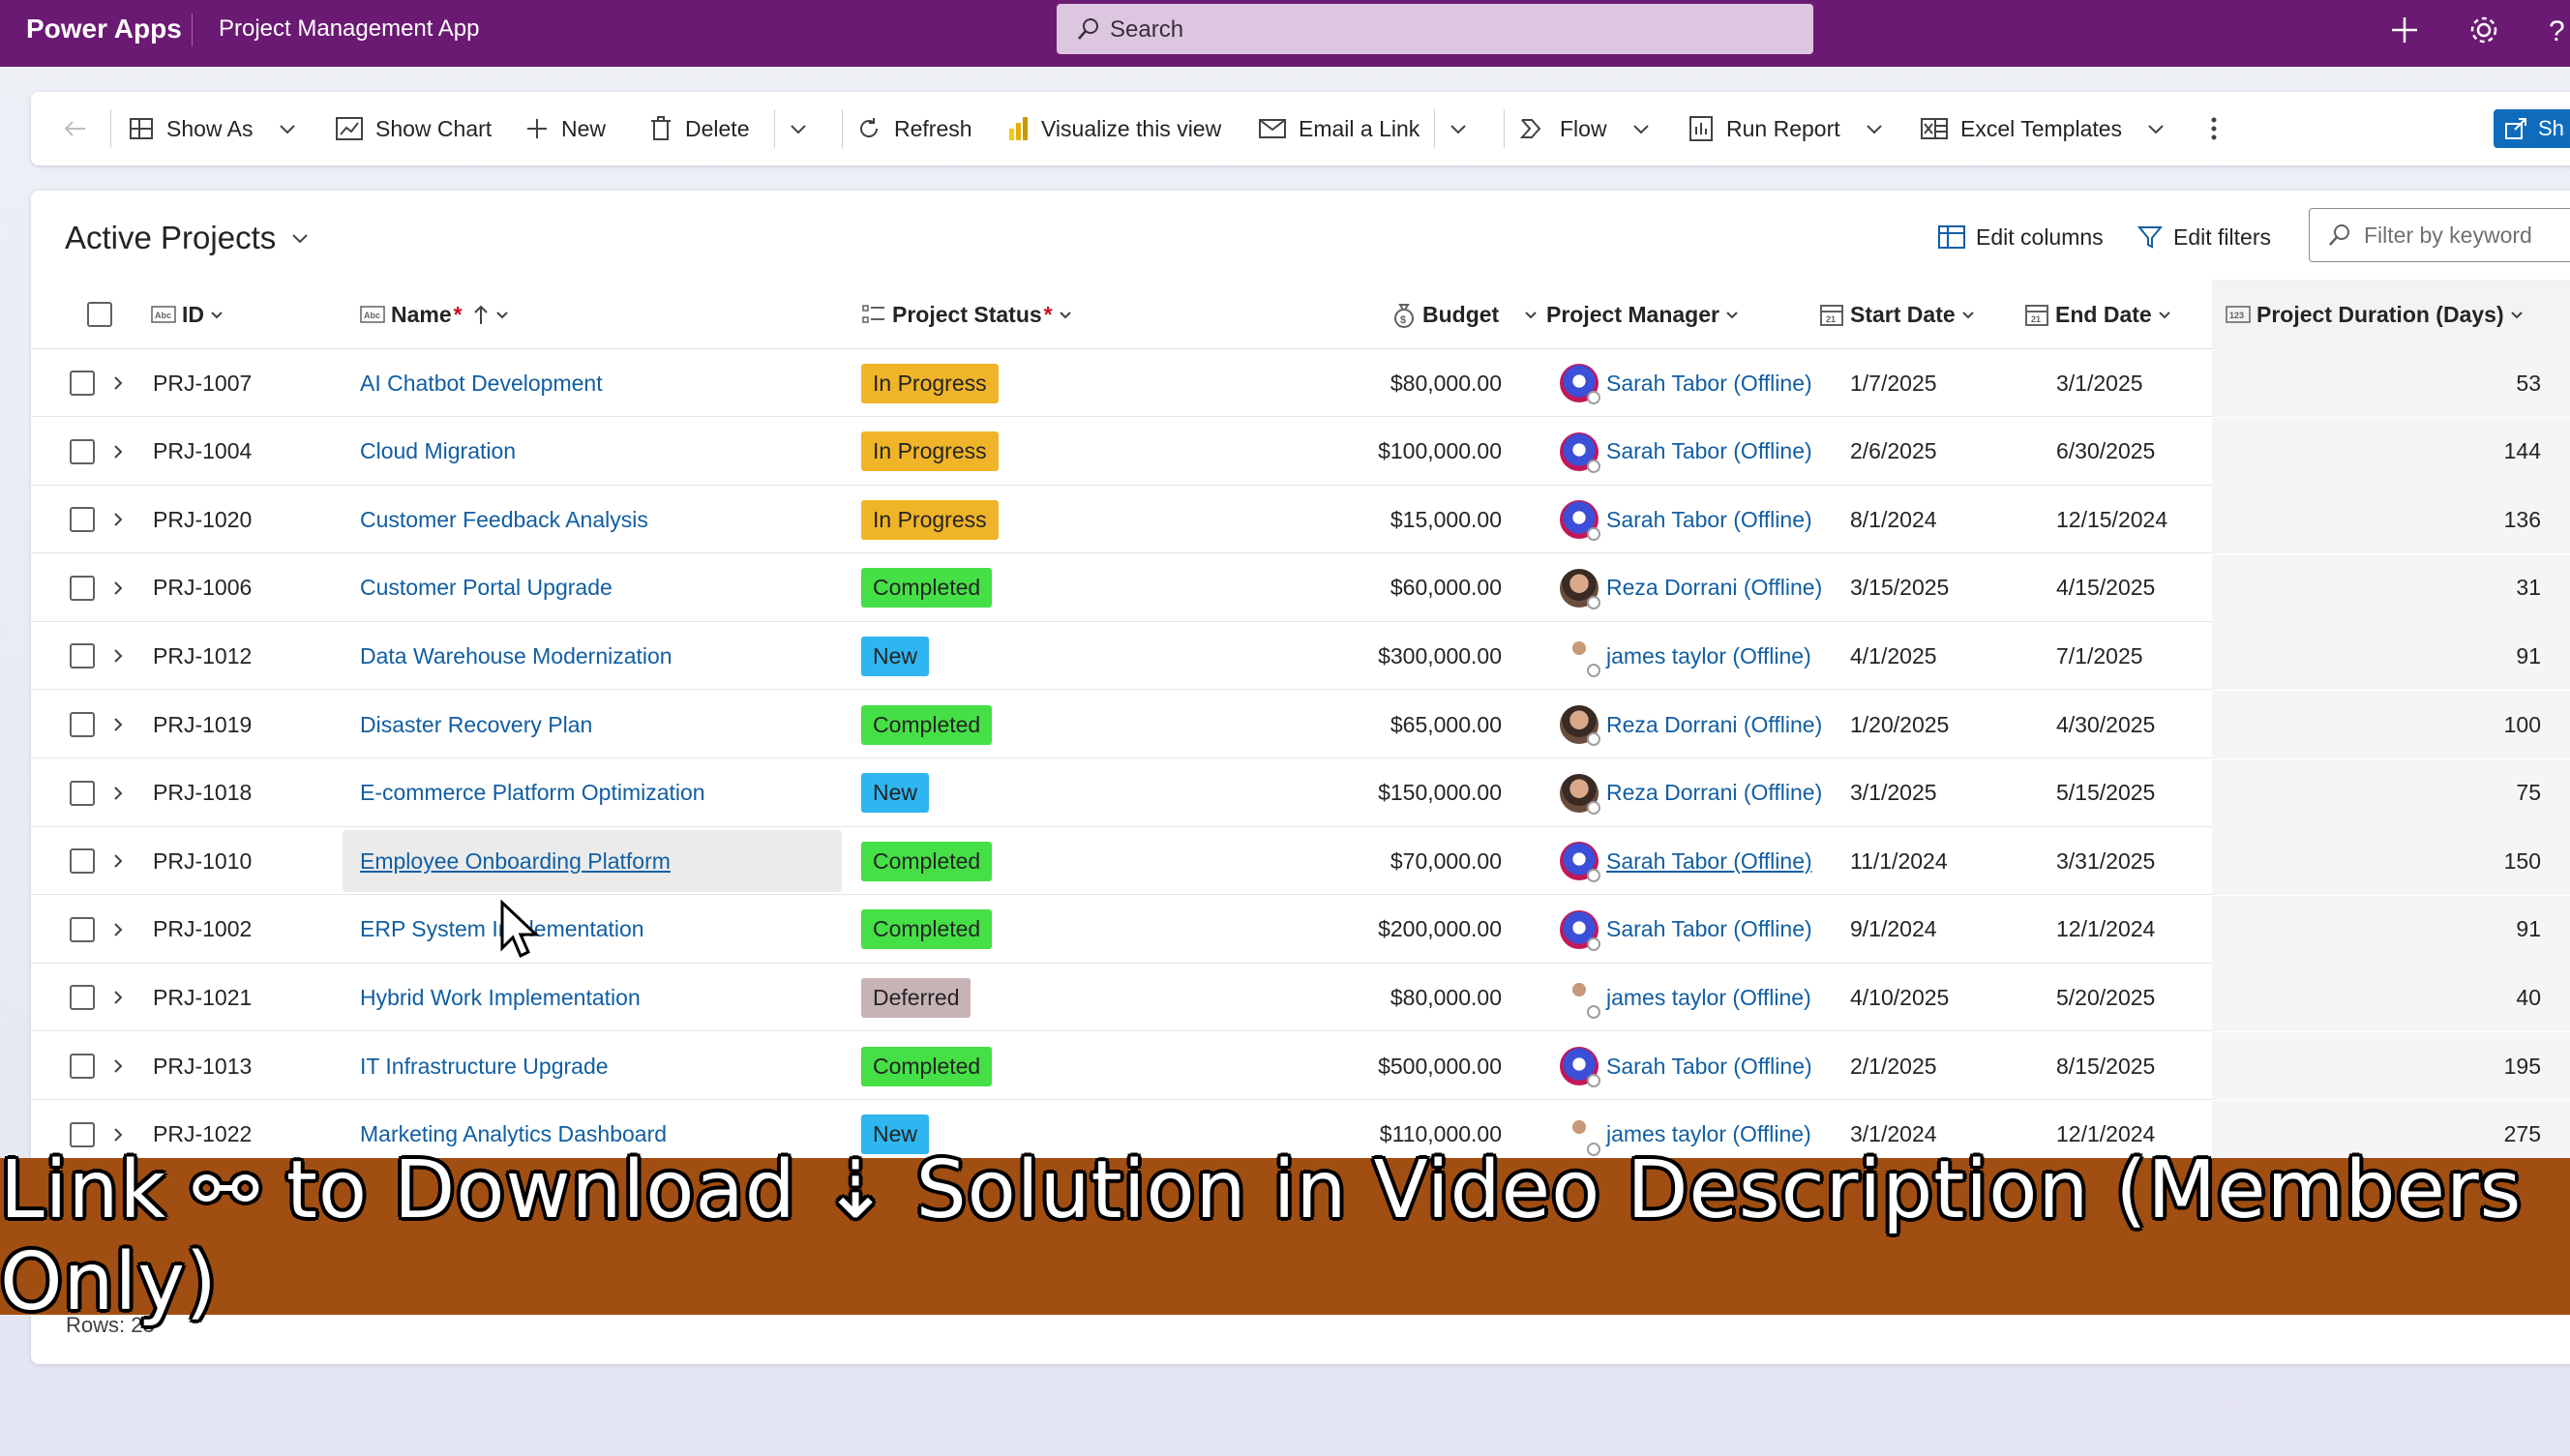 The width and height of the screenshot is (2570, 1456). What do you see at coordinates (516, 861) in the screenshot?
I see `cell-name-link: Employee Onboarding Platform` at bounding box center [516, 861].